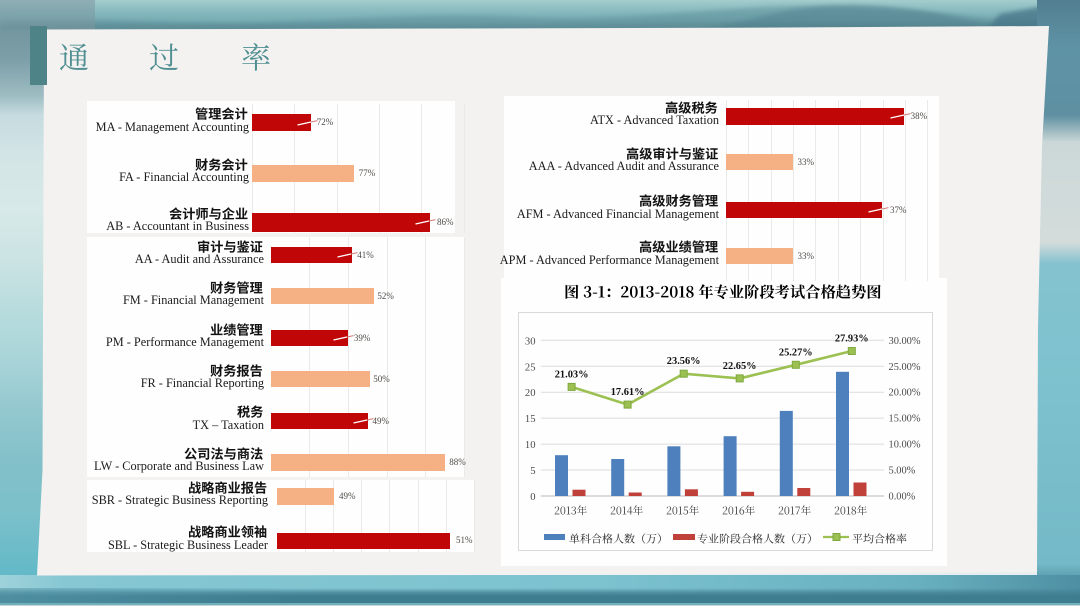  What do you see at coordinates (902, 497) in the screenshot?
I see `svg-text: 0.00%` at bounding box center [902, 497].